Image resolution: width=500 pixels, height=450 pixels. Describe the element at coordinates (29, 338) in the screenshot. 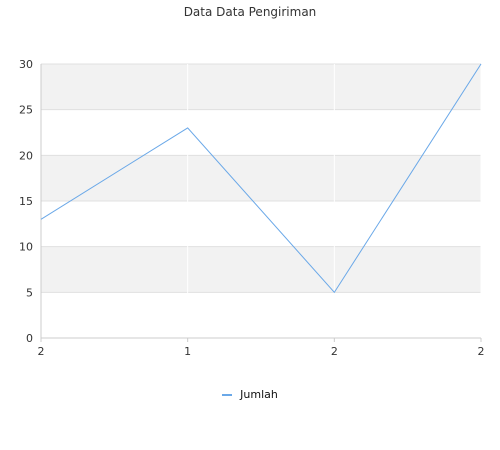

I see `y-tick-label: 0` at that location.